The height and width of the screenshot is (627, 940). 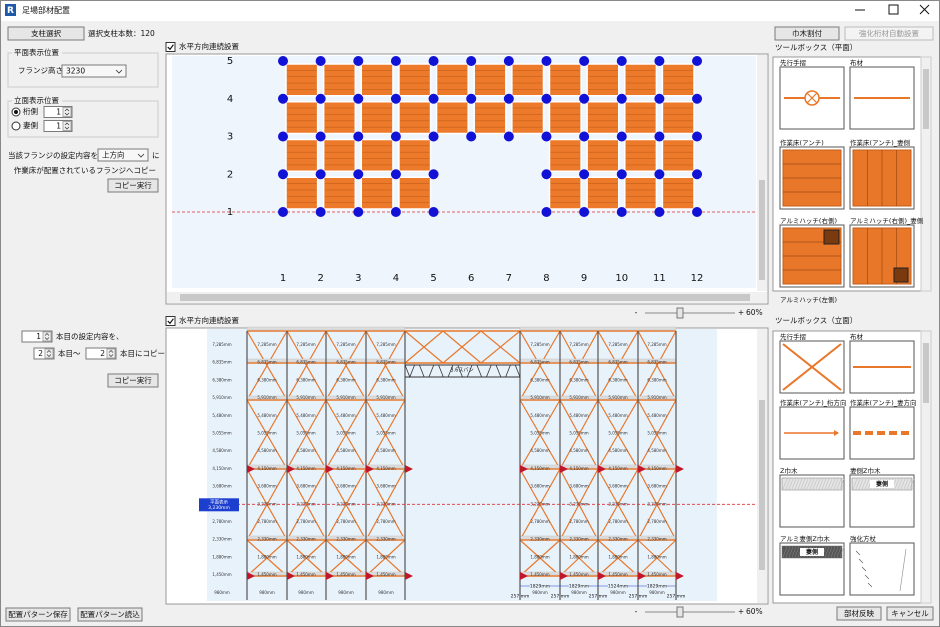 I want to click on radio-button: 桁側, so click(x=24, y=111).